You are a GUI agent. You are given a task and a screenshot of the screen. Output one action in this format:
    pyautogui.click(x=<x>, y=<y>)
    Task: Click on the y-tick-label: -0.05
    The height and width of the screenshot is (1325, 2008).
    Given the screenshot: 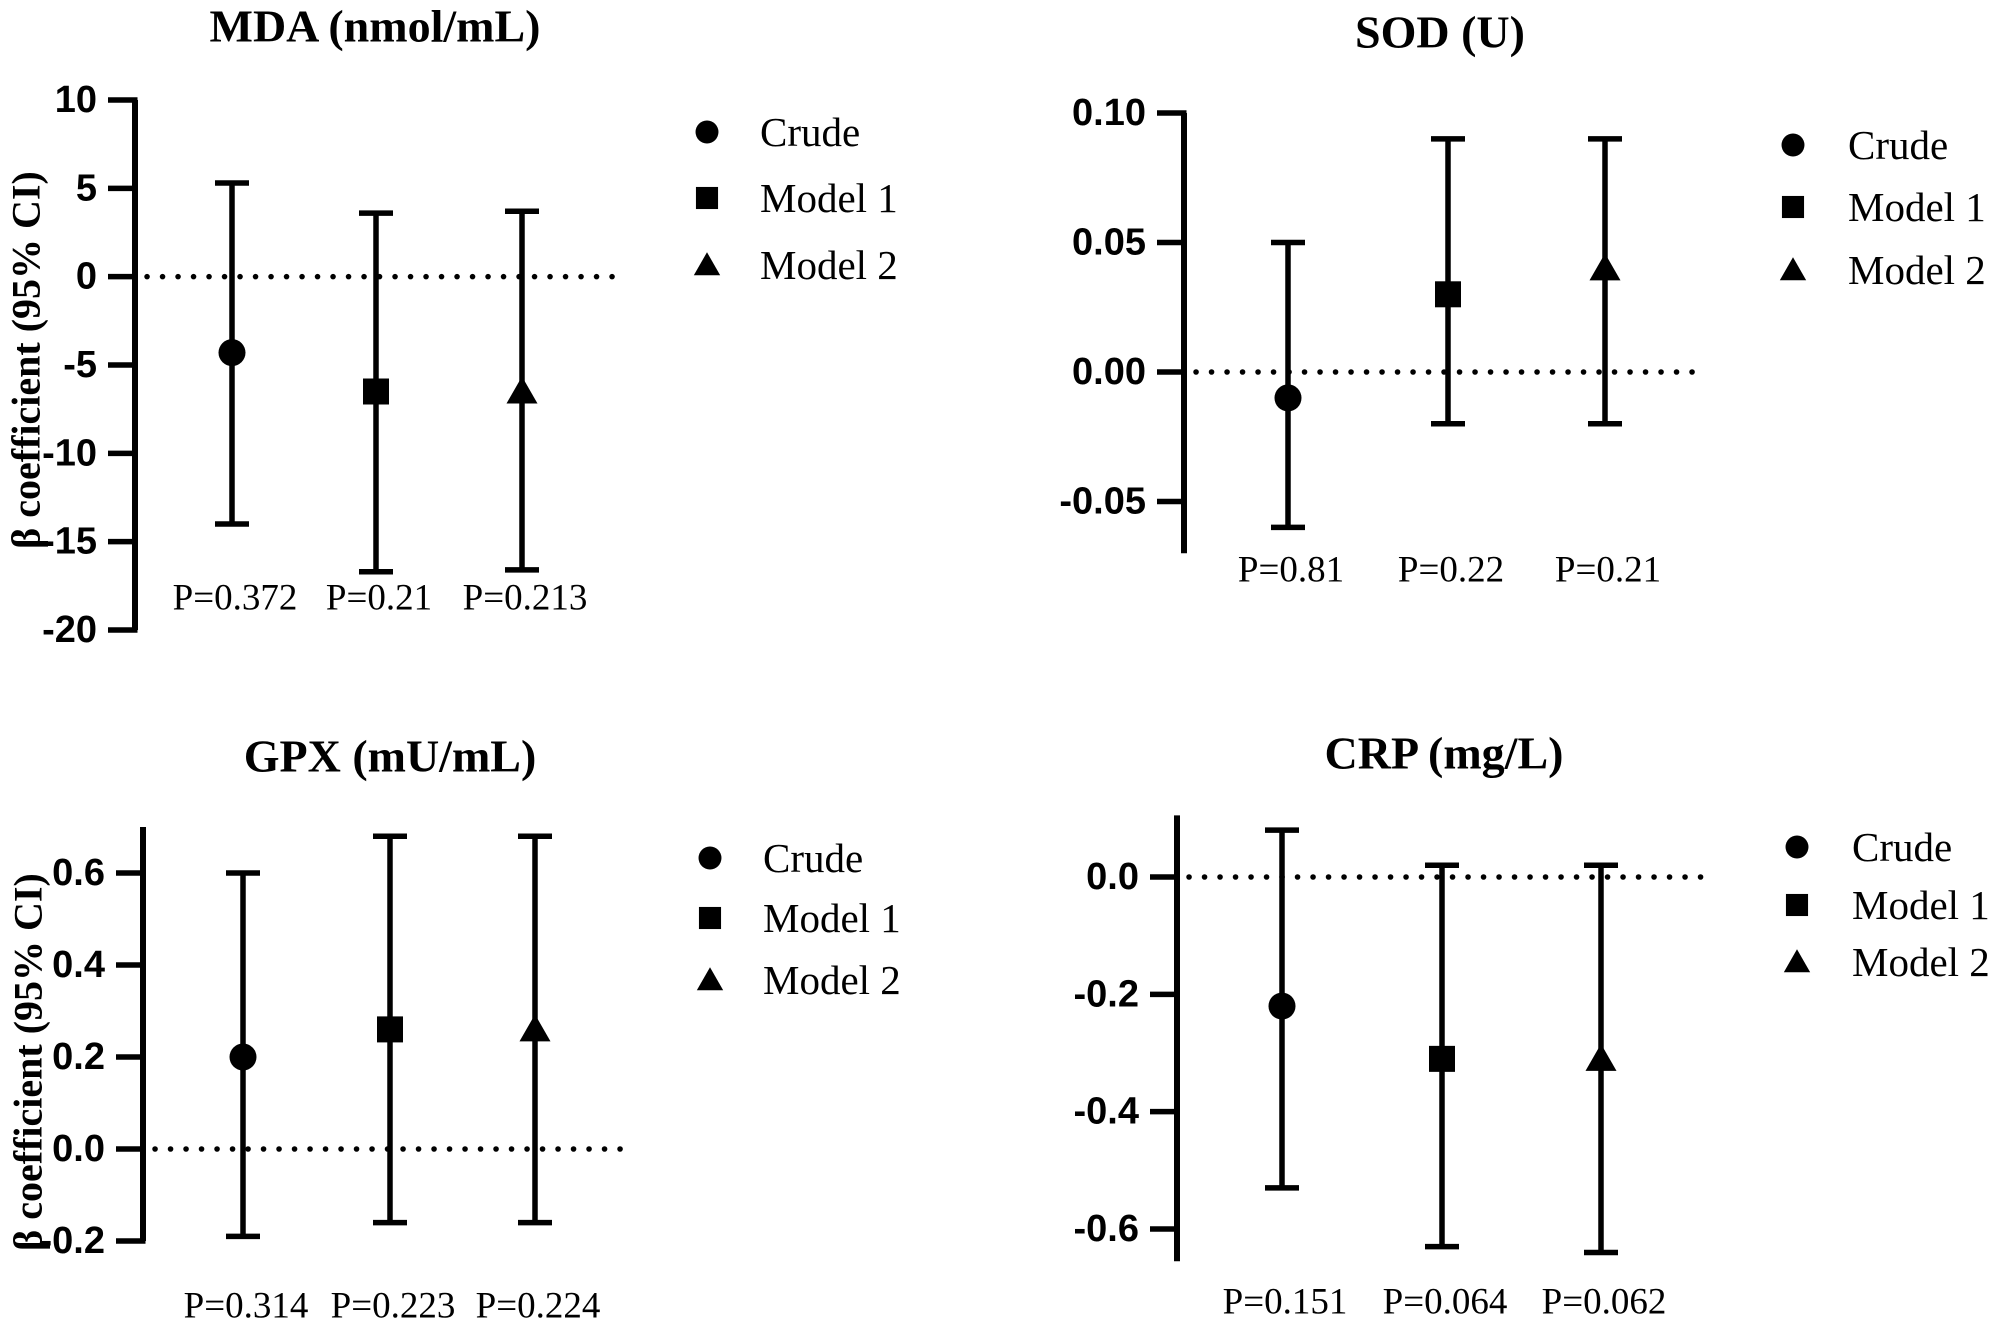 What is the action you would take?
    pyautogui.click(x=1102, y=502)
    